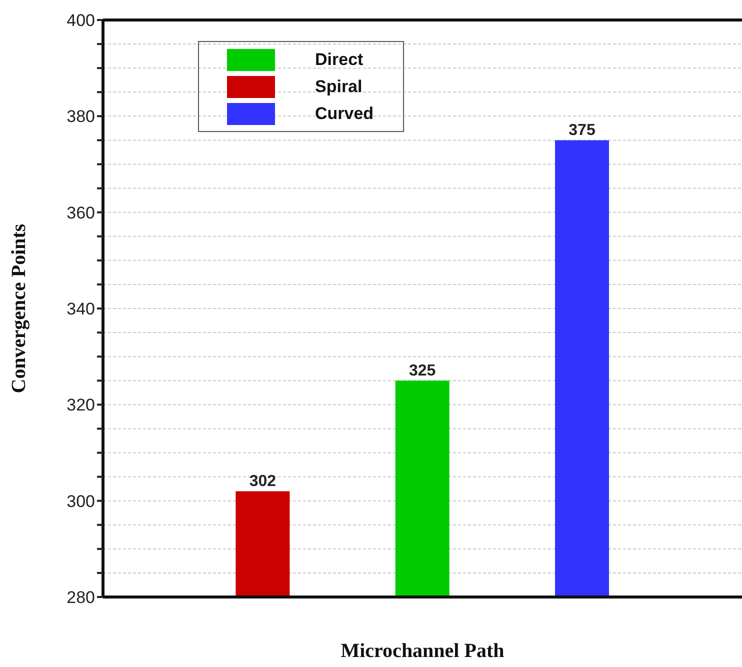 The image size is (742, 667). I want to click on x-axis-title: Microchannel Path, so click(422, 651).